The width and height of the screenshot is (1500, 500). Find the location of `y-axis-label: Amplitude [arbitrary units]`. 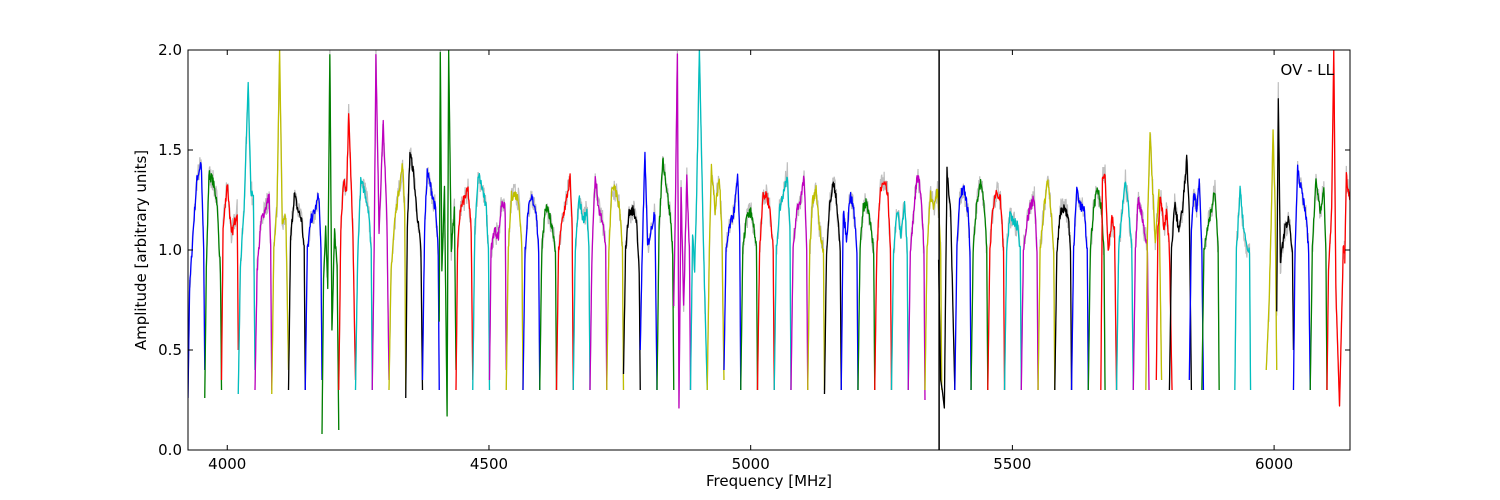

y-axis-label: Amplitude [arbitrary units] is located at coordinates (141, 250).